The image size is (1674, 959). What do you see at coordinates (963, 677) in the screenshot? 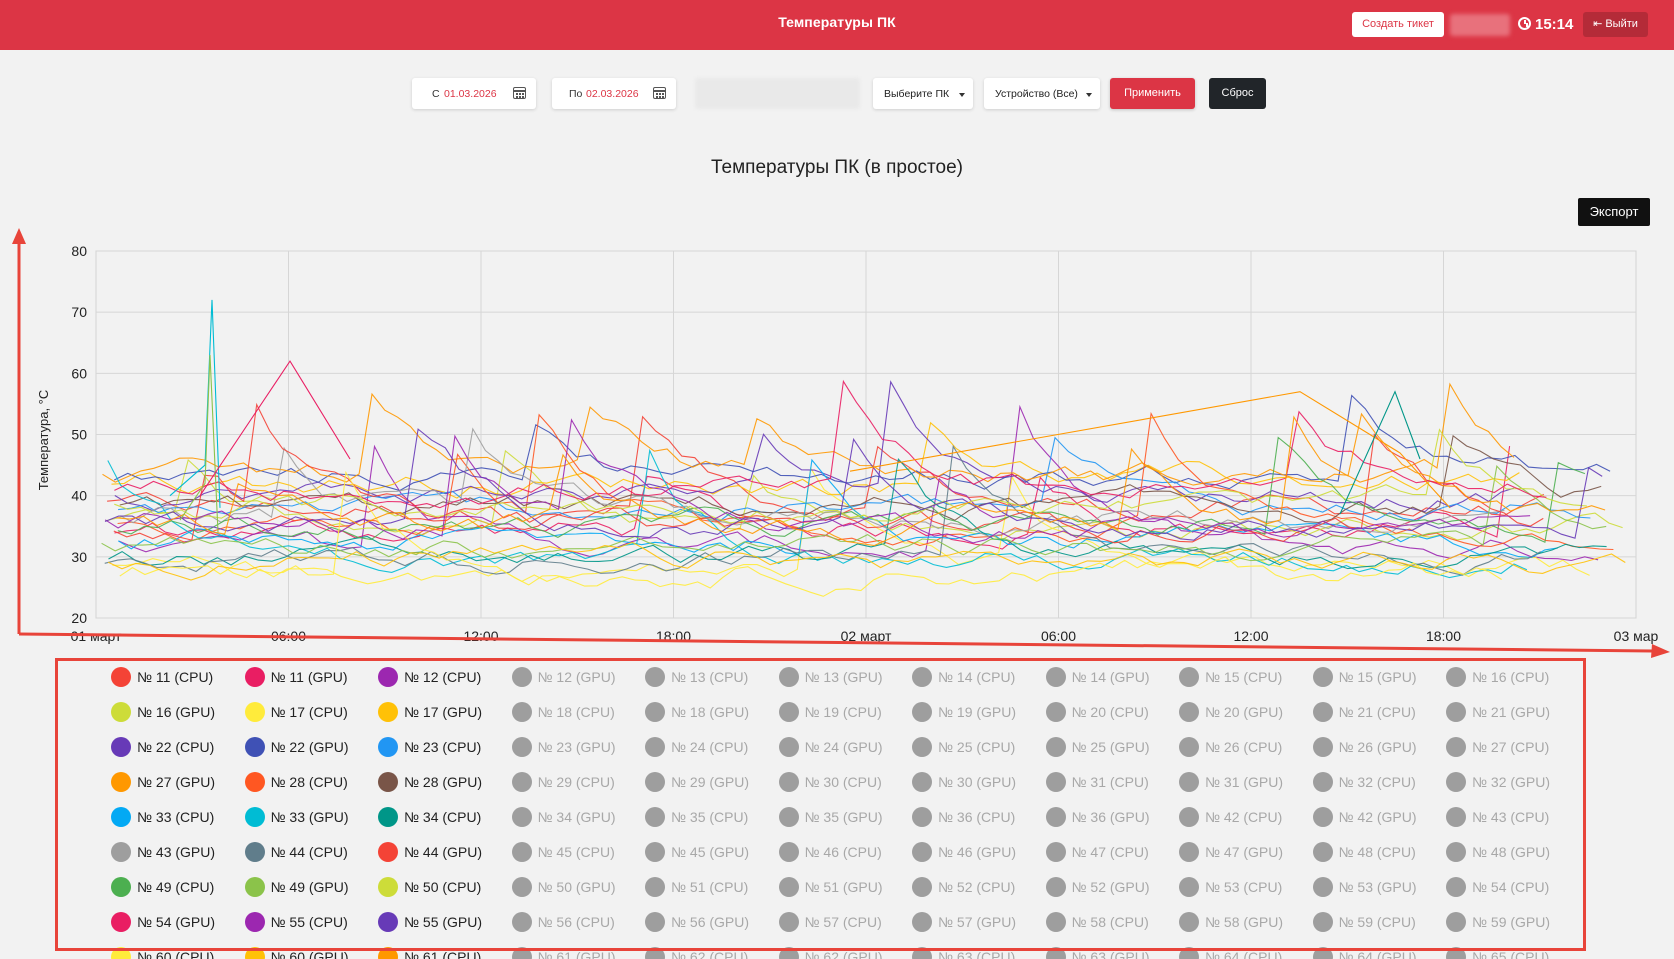
I see `legend-item: № 14 (CPU)` at bounding box center [963, 677].